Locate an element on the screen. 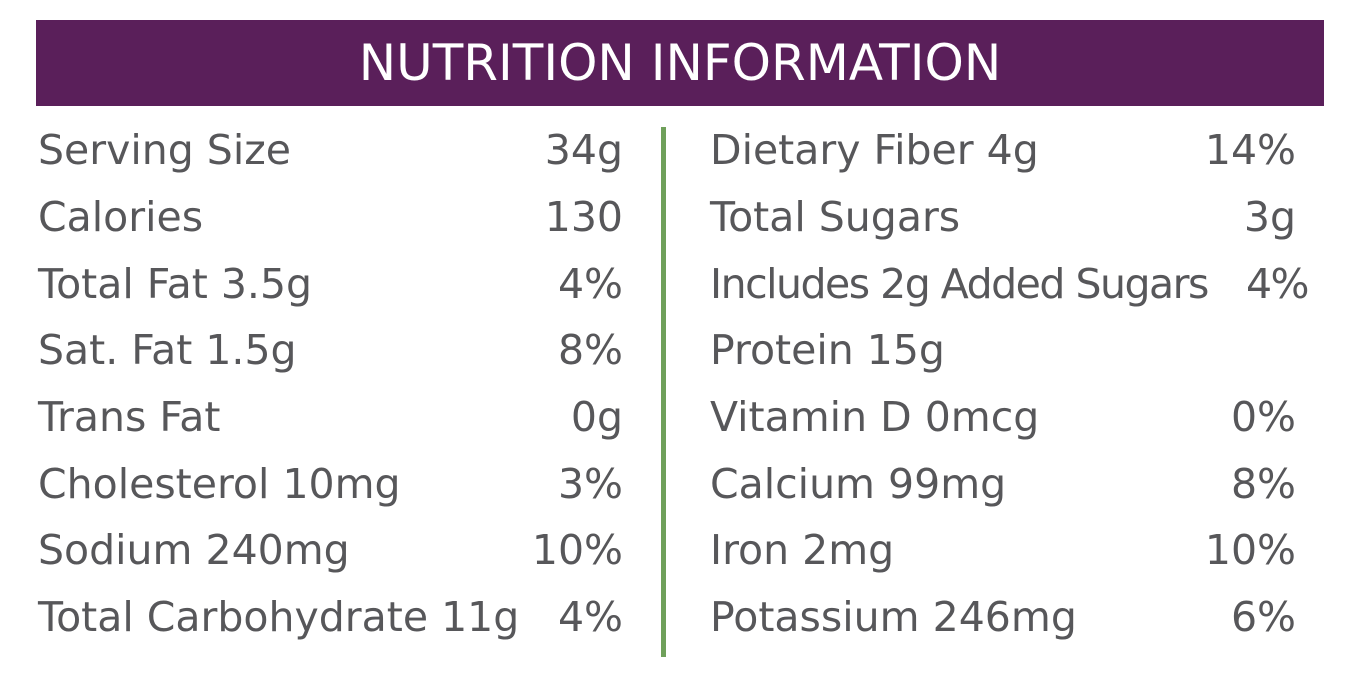 This screenshot has width=1350, height=694. nutrient-row: Vitamin D 0mcg 0% is located at coordinates (1003, 417).